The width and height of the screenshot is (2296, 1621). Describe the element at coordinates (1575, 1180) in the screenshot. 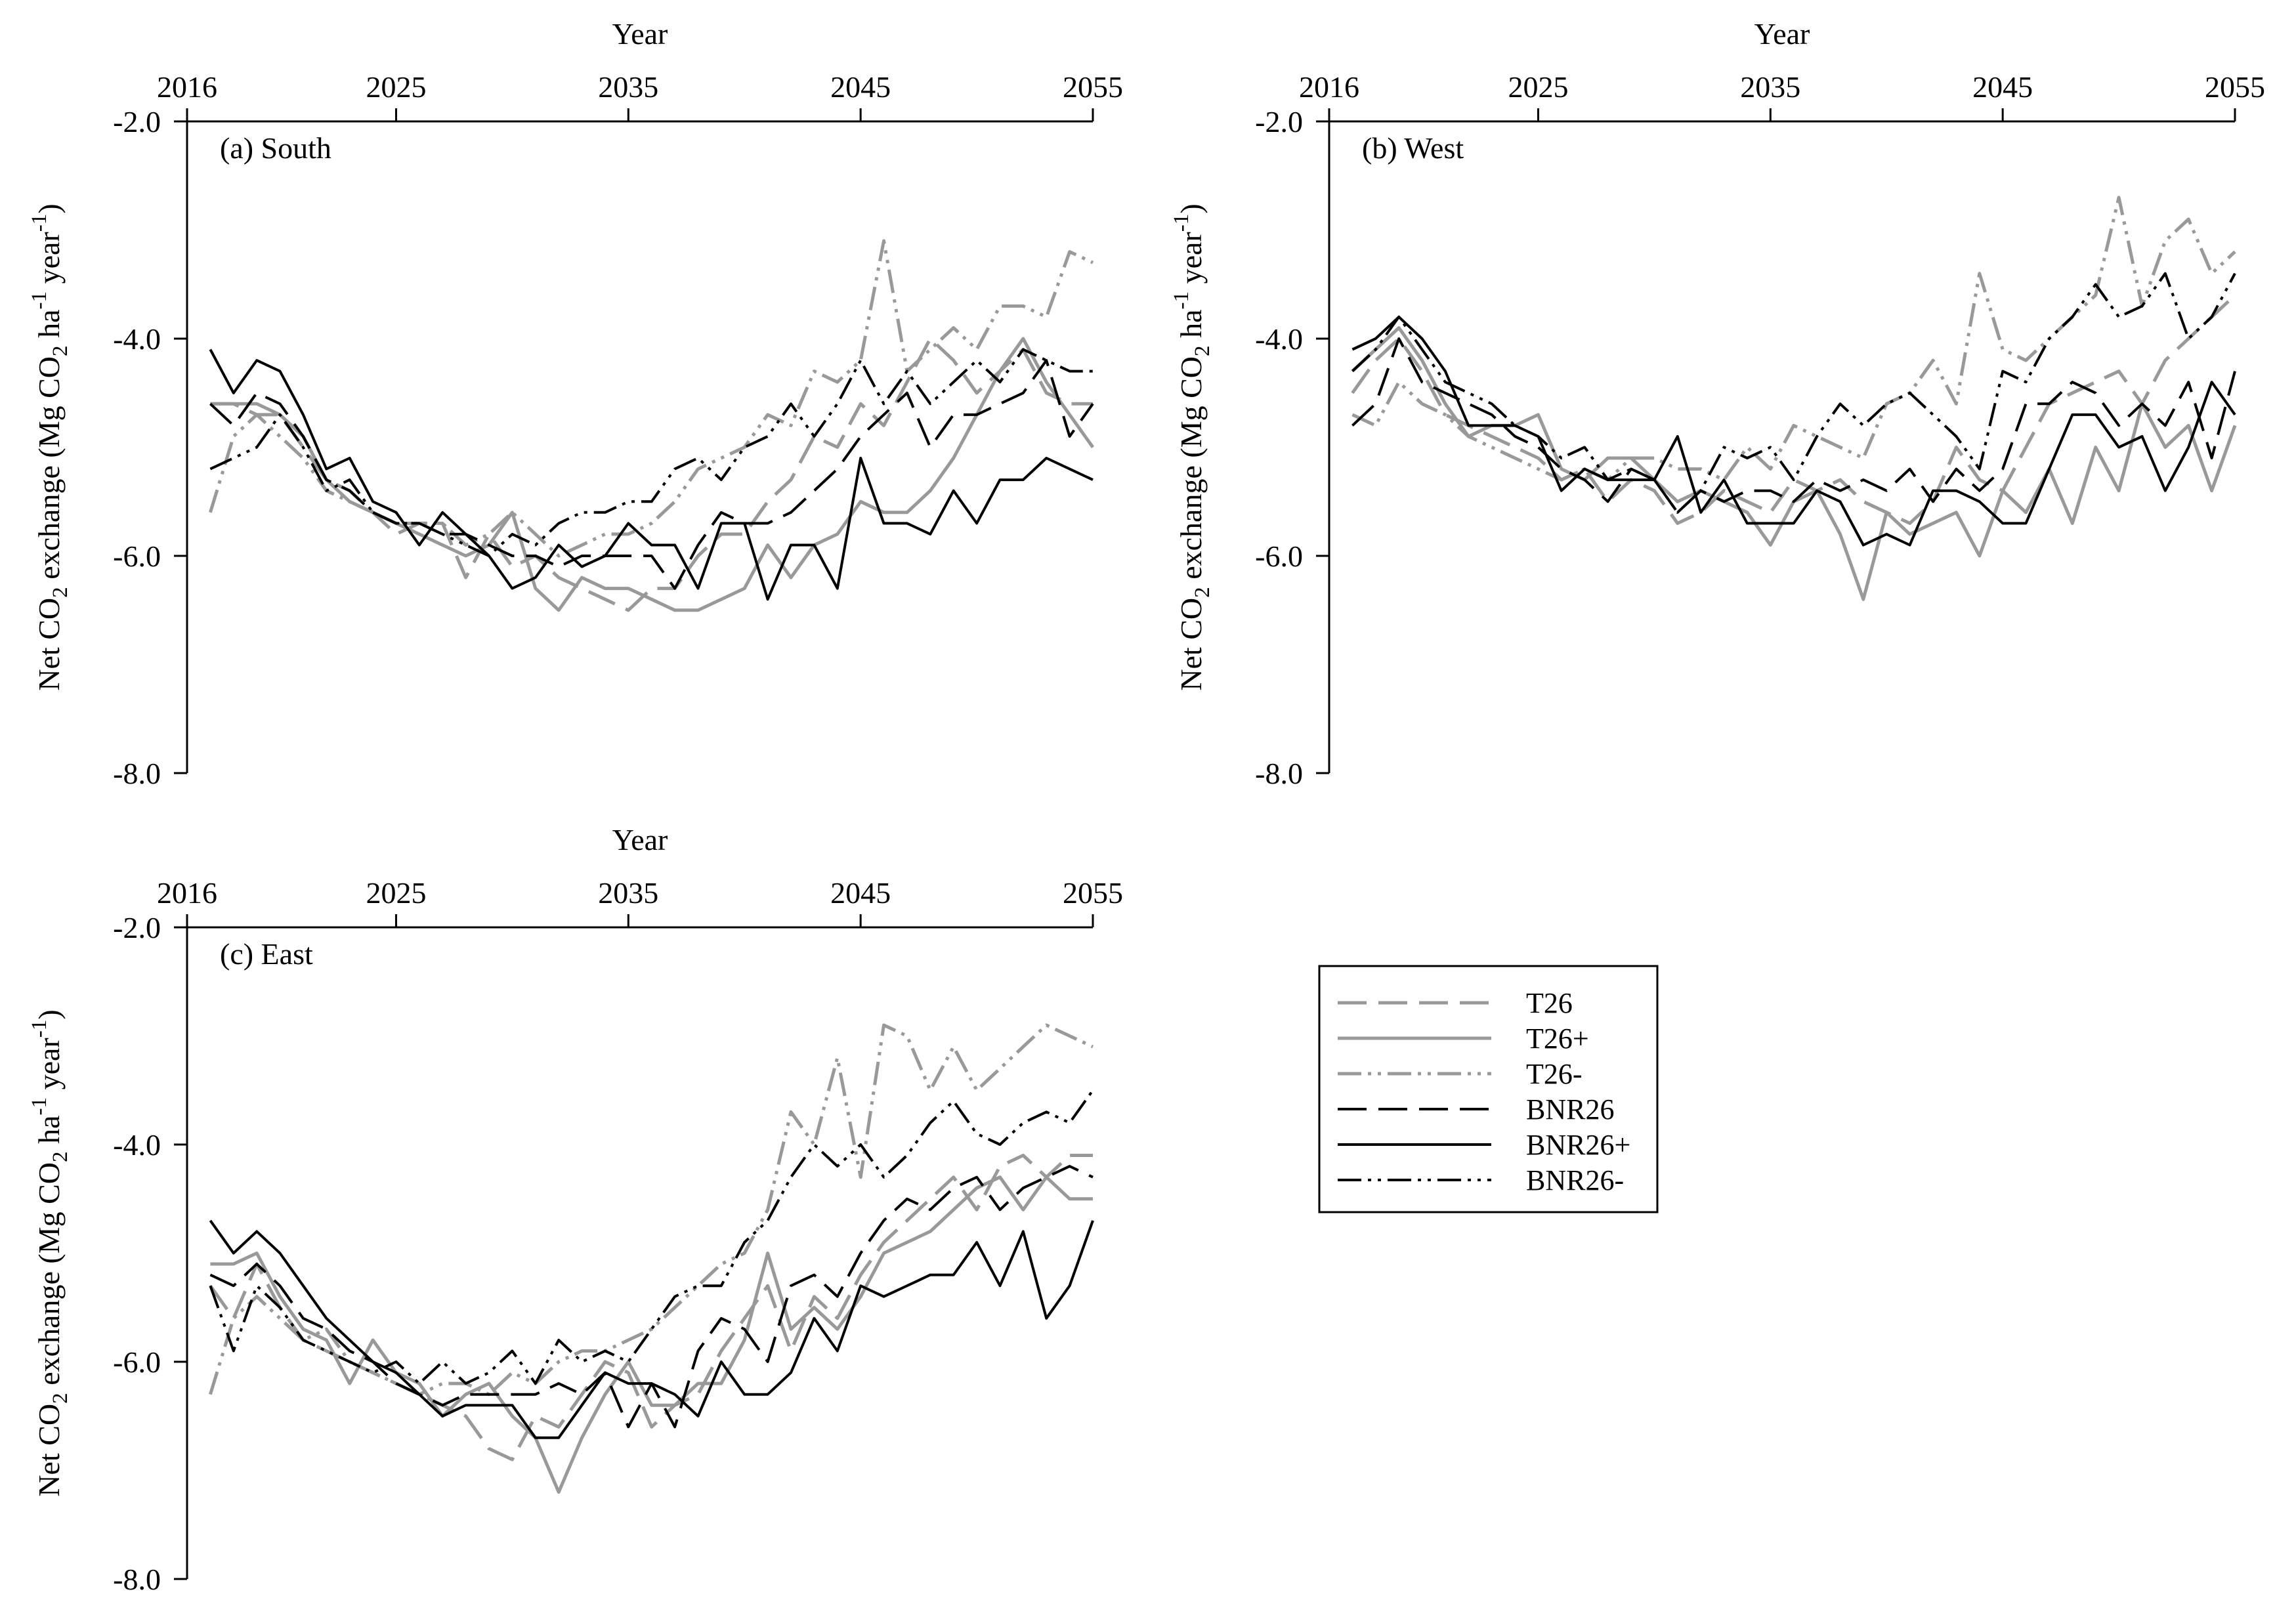

I see `legend-label: BNR26-` at that location.